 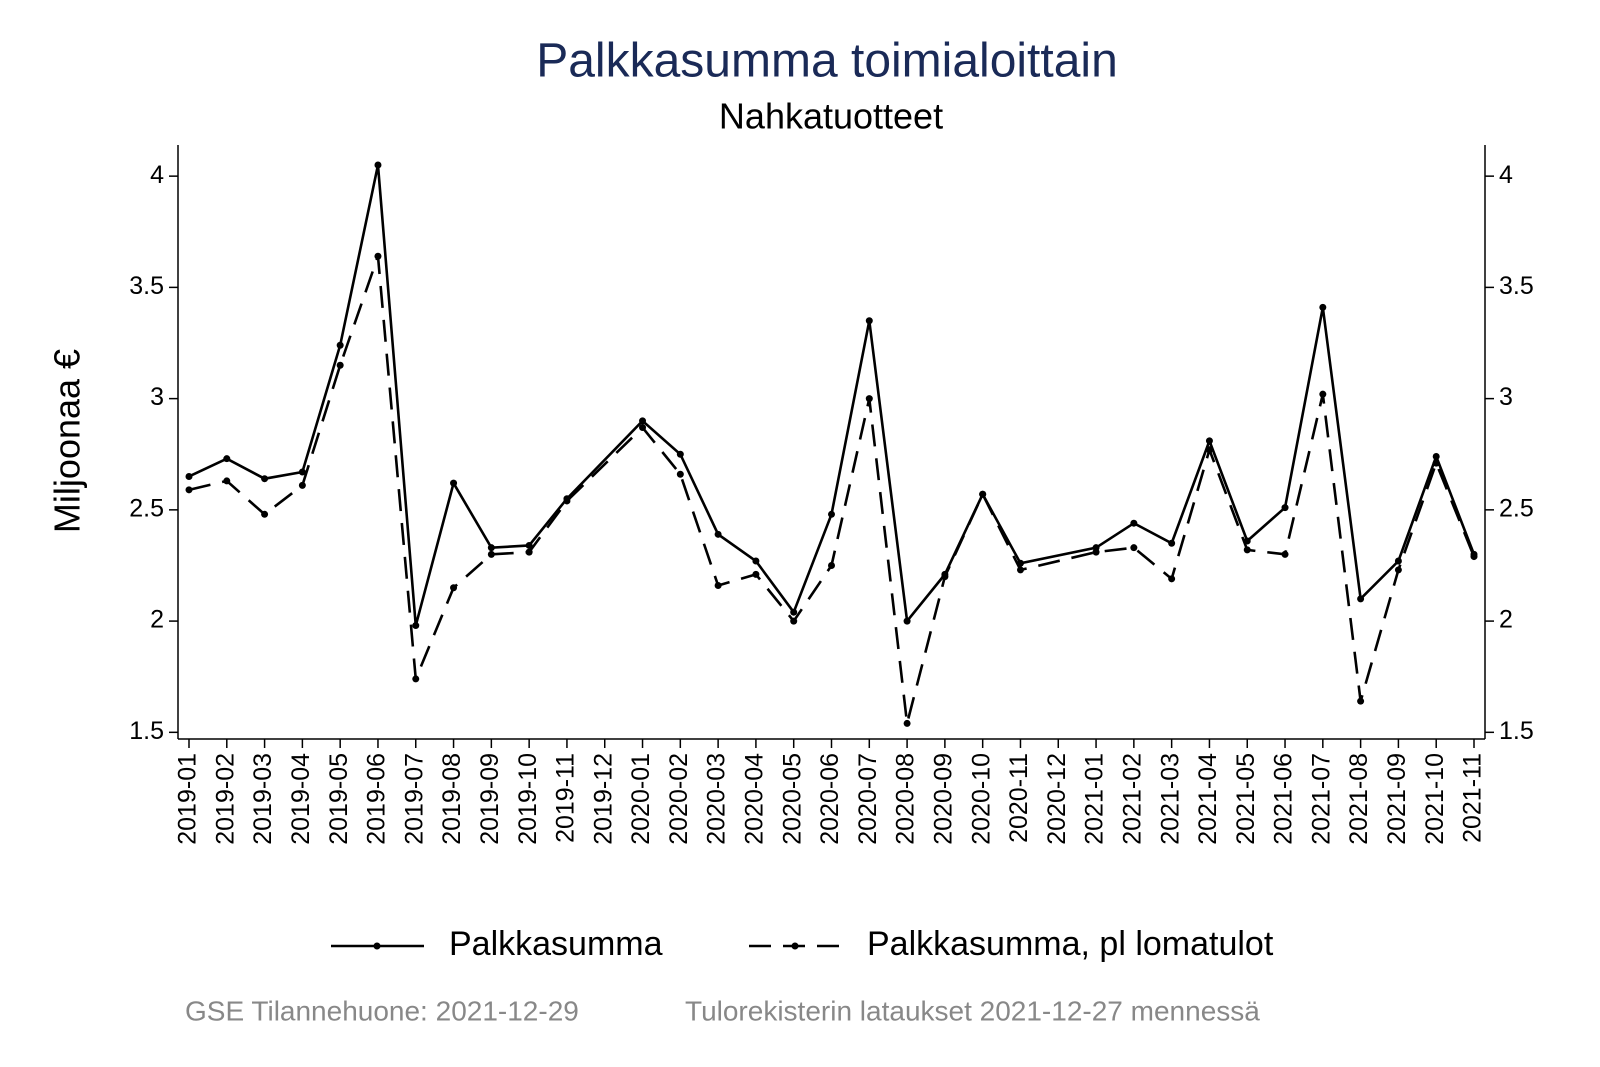 What do you see at coordinates (603, 799) in the screenshot?
I see `x-tick-label: 2019-12` at bounding box center [603, 799].